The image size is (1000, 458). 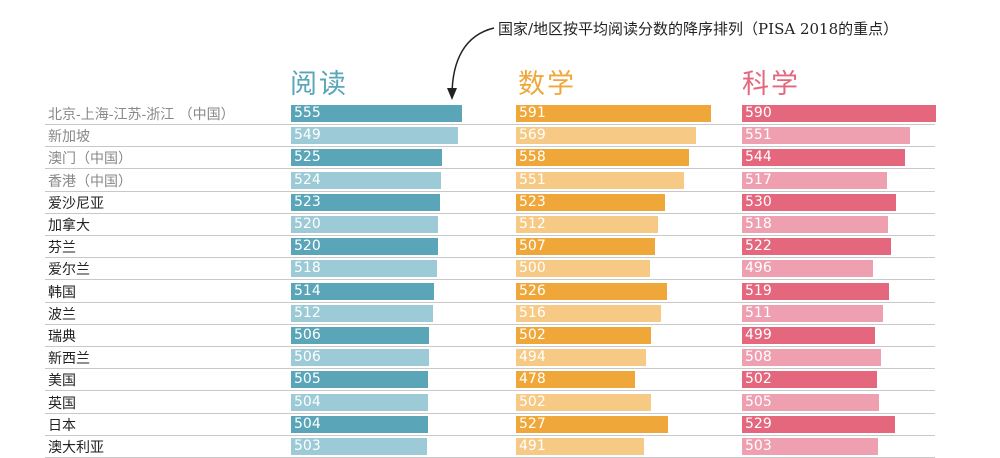 What do you see at coordinates (90, 181) in the screenshot?
I see `category-label: 香港（中国）` at bounding box center [90, 181].